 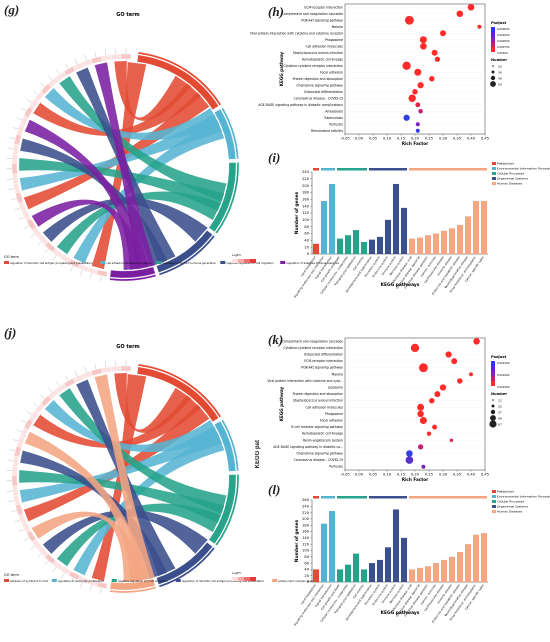 What do you see at coordinates (493, 49) in the screenshot?
I see `color-legend-swatch` at bounding box center [493, 49].